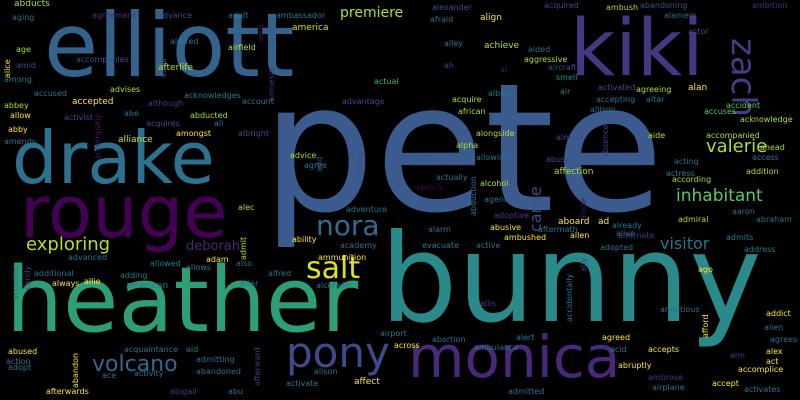 This screenshot has height=400, width=800. I want to click on word-air: air, so click(565, 91).